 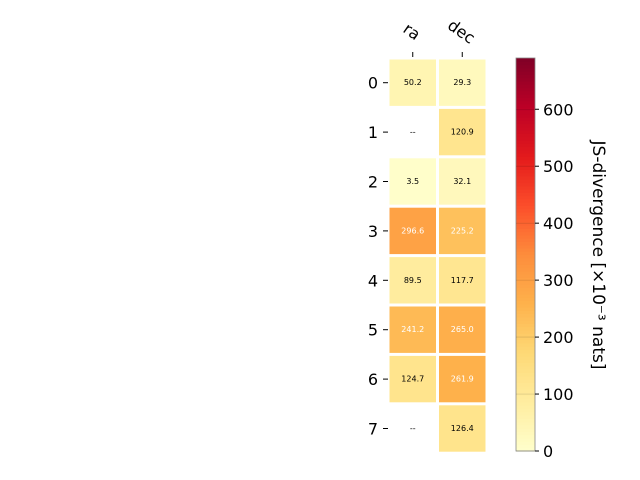 I want to click on row-label: 4, so click(x=373, y=280).